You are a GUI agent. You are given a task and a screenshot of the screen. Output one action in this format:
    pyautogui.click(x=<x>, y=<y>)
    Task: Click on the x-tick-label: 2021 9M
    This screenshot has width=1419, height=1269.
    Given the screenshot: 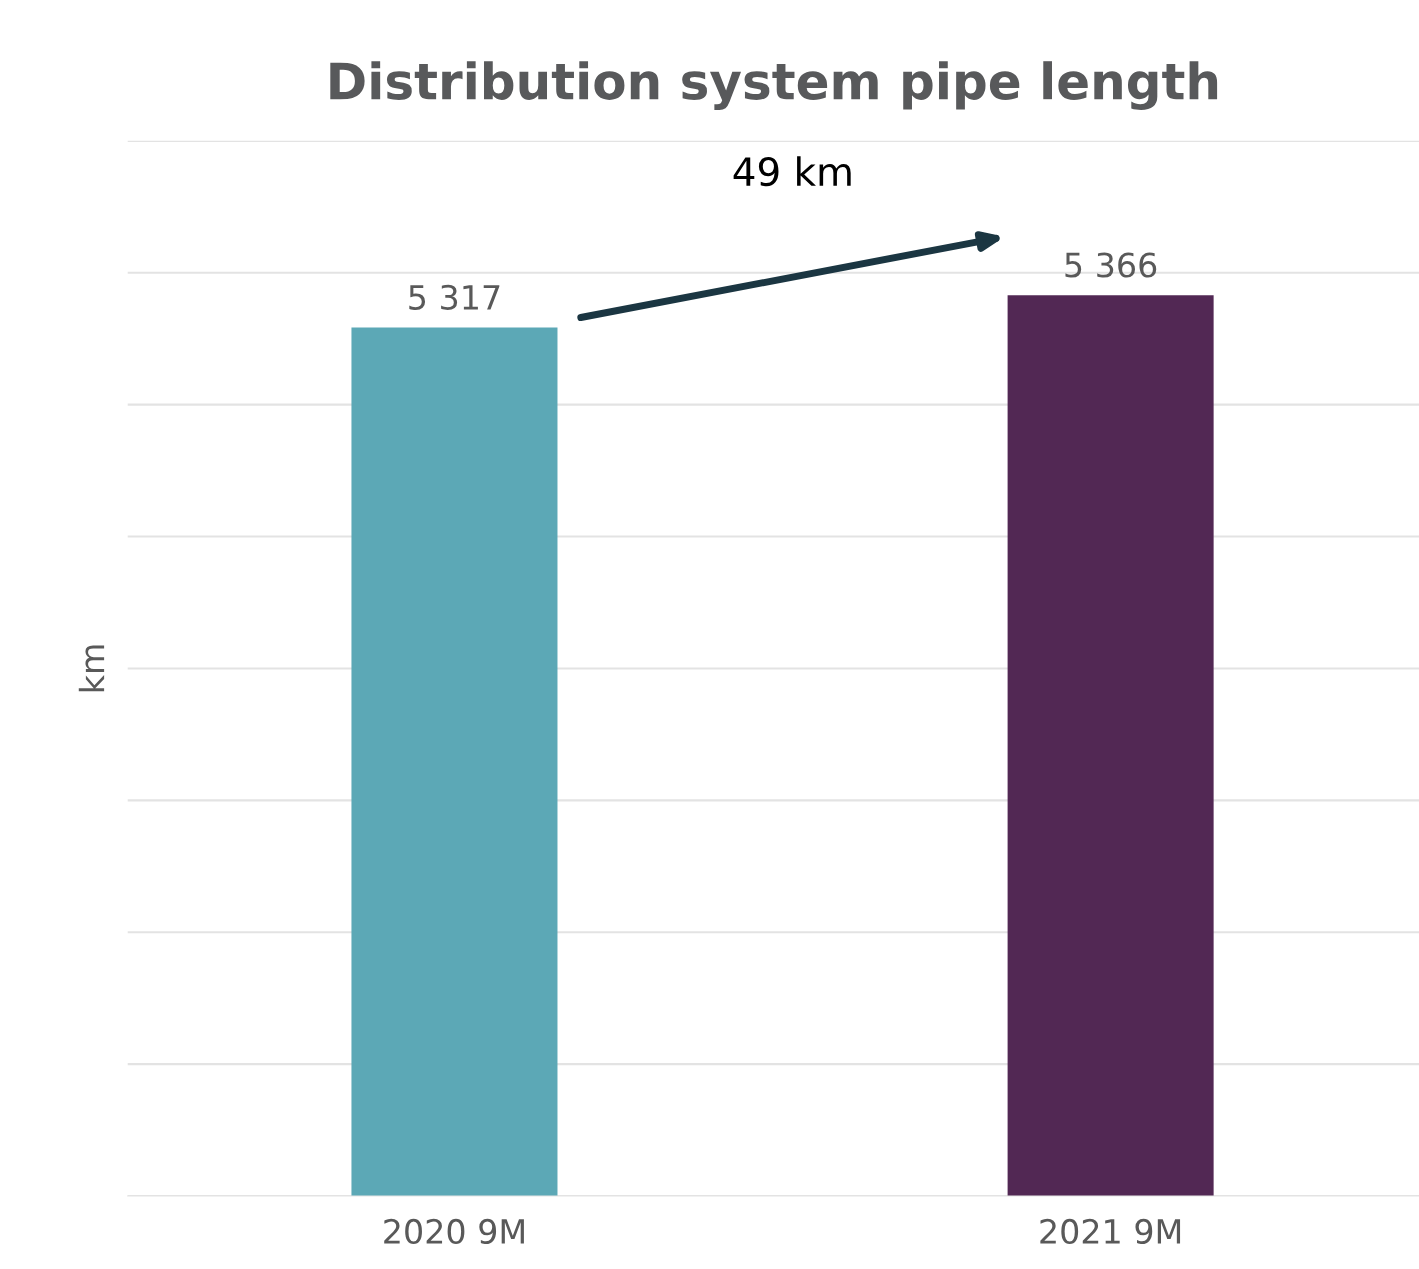 What is the action you would take?
    pyautogui.click(x=1110, y=1231)
    